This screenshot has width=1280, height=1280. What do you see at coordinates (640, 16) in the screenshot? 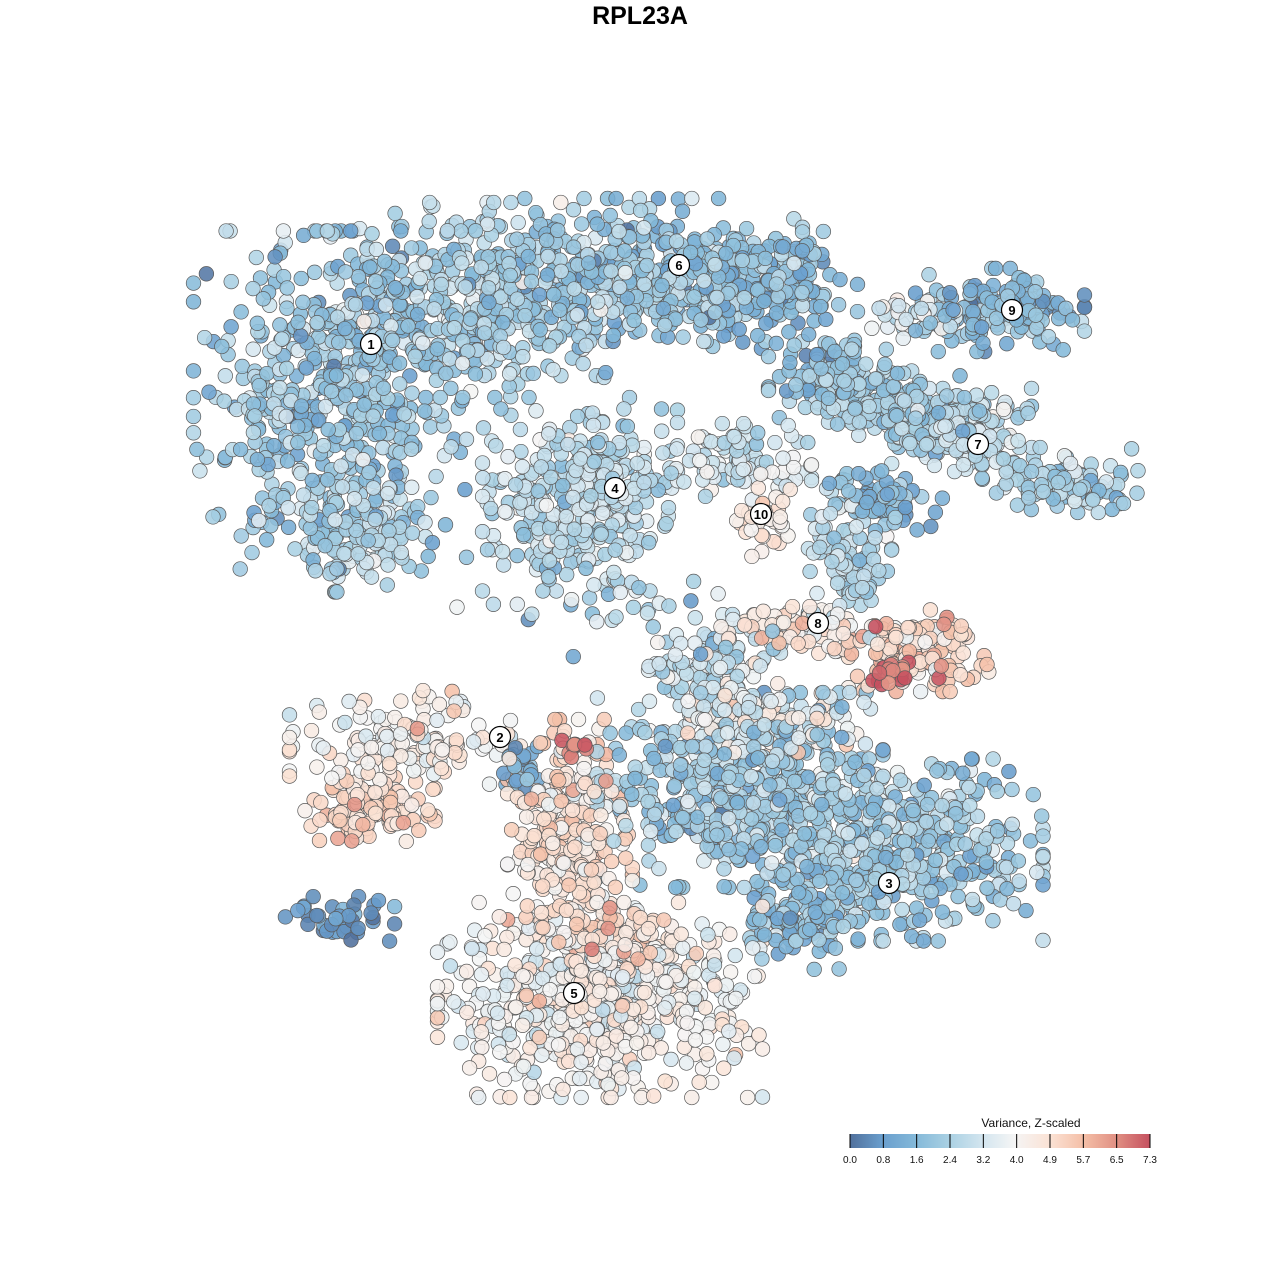
I see `chart-title: RPL23A` at bounding box center [640, 16].